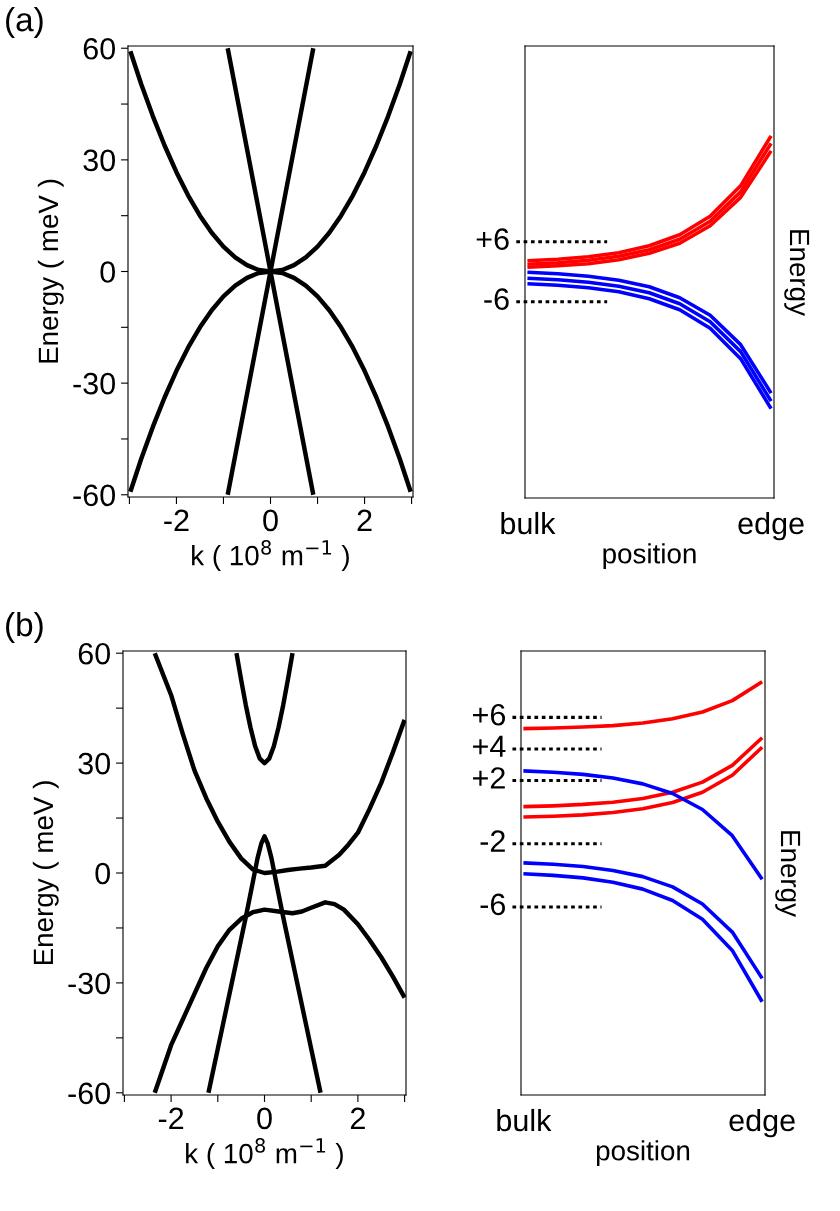 The width and height of the screenshot is (840, 1211). Describe the element at coordinates (24, 627) in the screenshot. I see `chart-title: (b)` at that location.